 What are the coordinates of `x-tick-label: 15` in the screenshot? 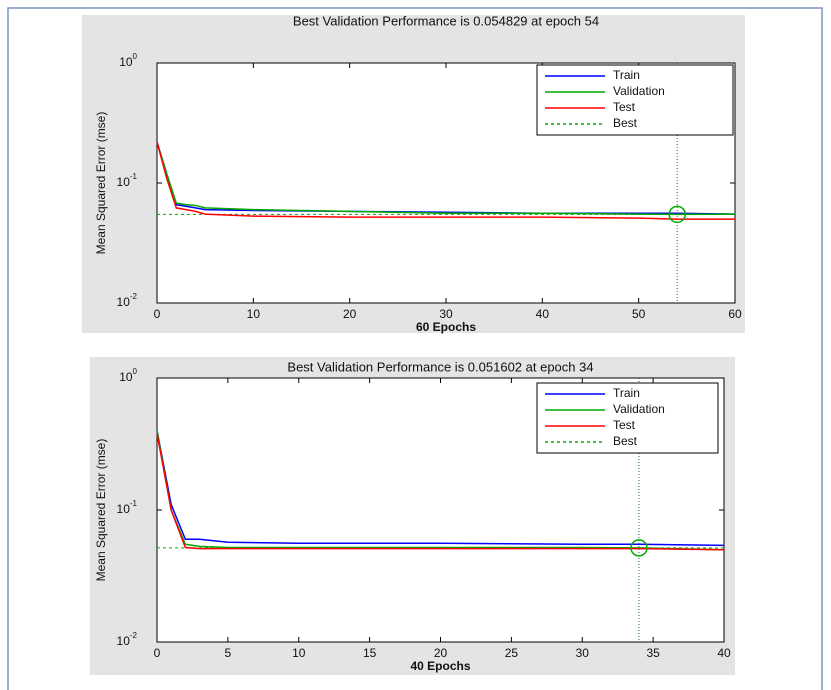 It's located at (370, 653).